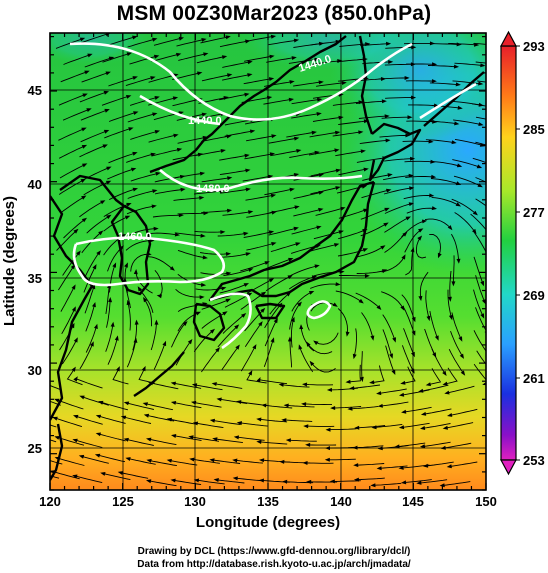 This screenshot has width=548, height=573. I want to click on colorbar-label: 285, so click(534, 129).